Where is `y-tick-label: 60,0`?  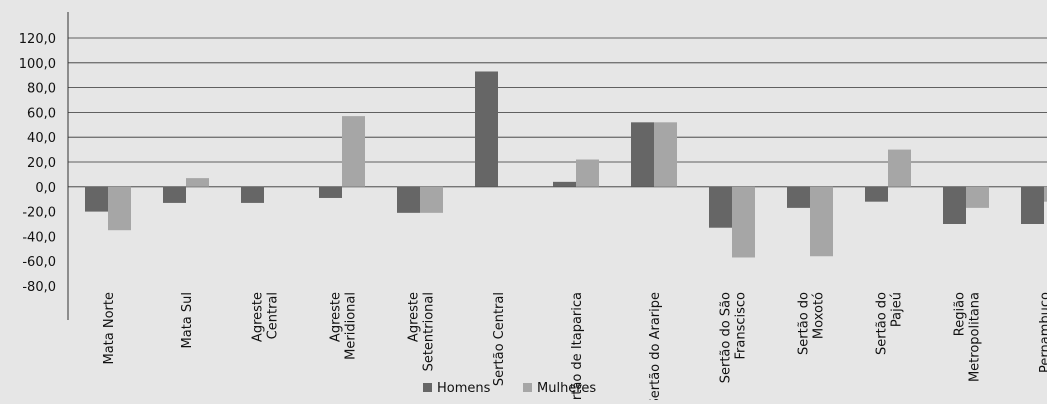
y-tick-label: 60,0 is located at coordinates (41, 113).